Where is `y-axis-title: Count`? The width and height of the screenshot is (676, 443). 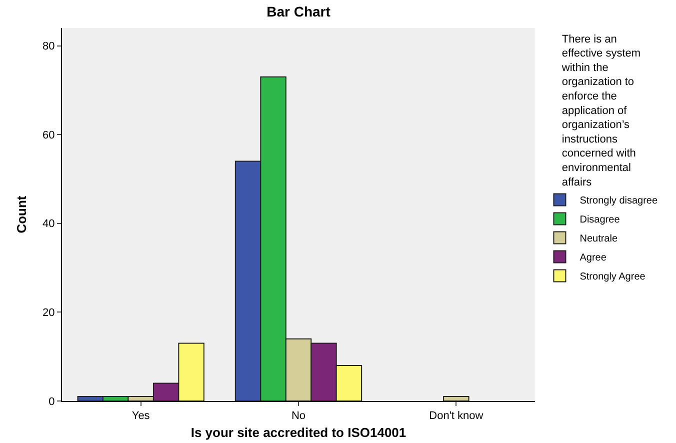
y-axis-title: Count is located at coordinates (21, 214).